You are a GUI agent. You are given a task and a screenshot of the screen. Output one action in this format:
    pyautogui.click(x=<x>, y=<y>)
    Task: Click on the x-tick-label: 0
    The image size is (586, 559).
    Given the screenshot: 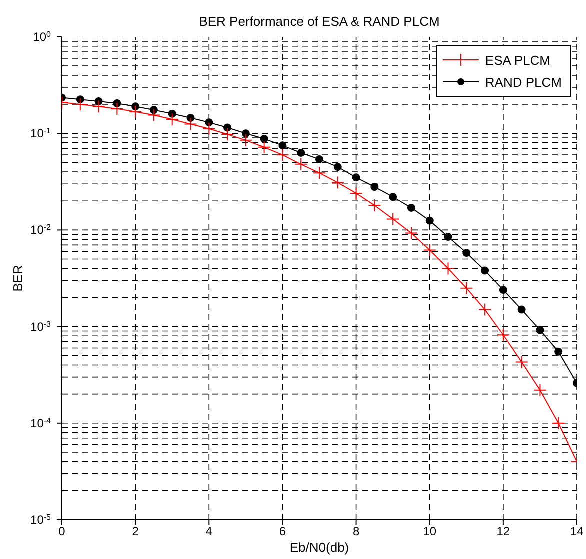 What is the action you would take?
    pyautogui.click(x=62, y=531)
    